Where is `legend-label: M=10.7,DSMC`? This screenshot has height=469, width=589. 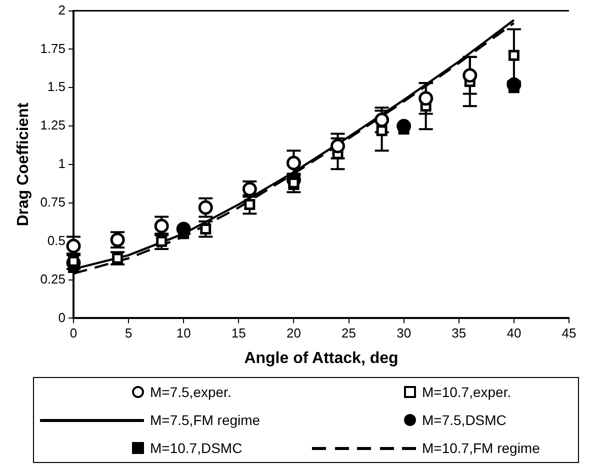 legend-label: M=10.7,DSMC is located at coordinates (196, 448).